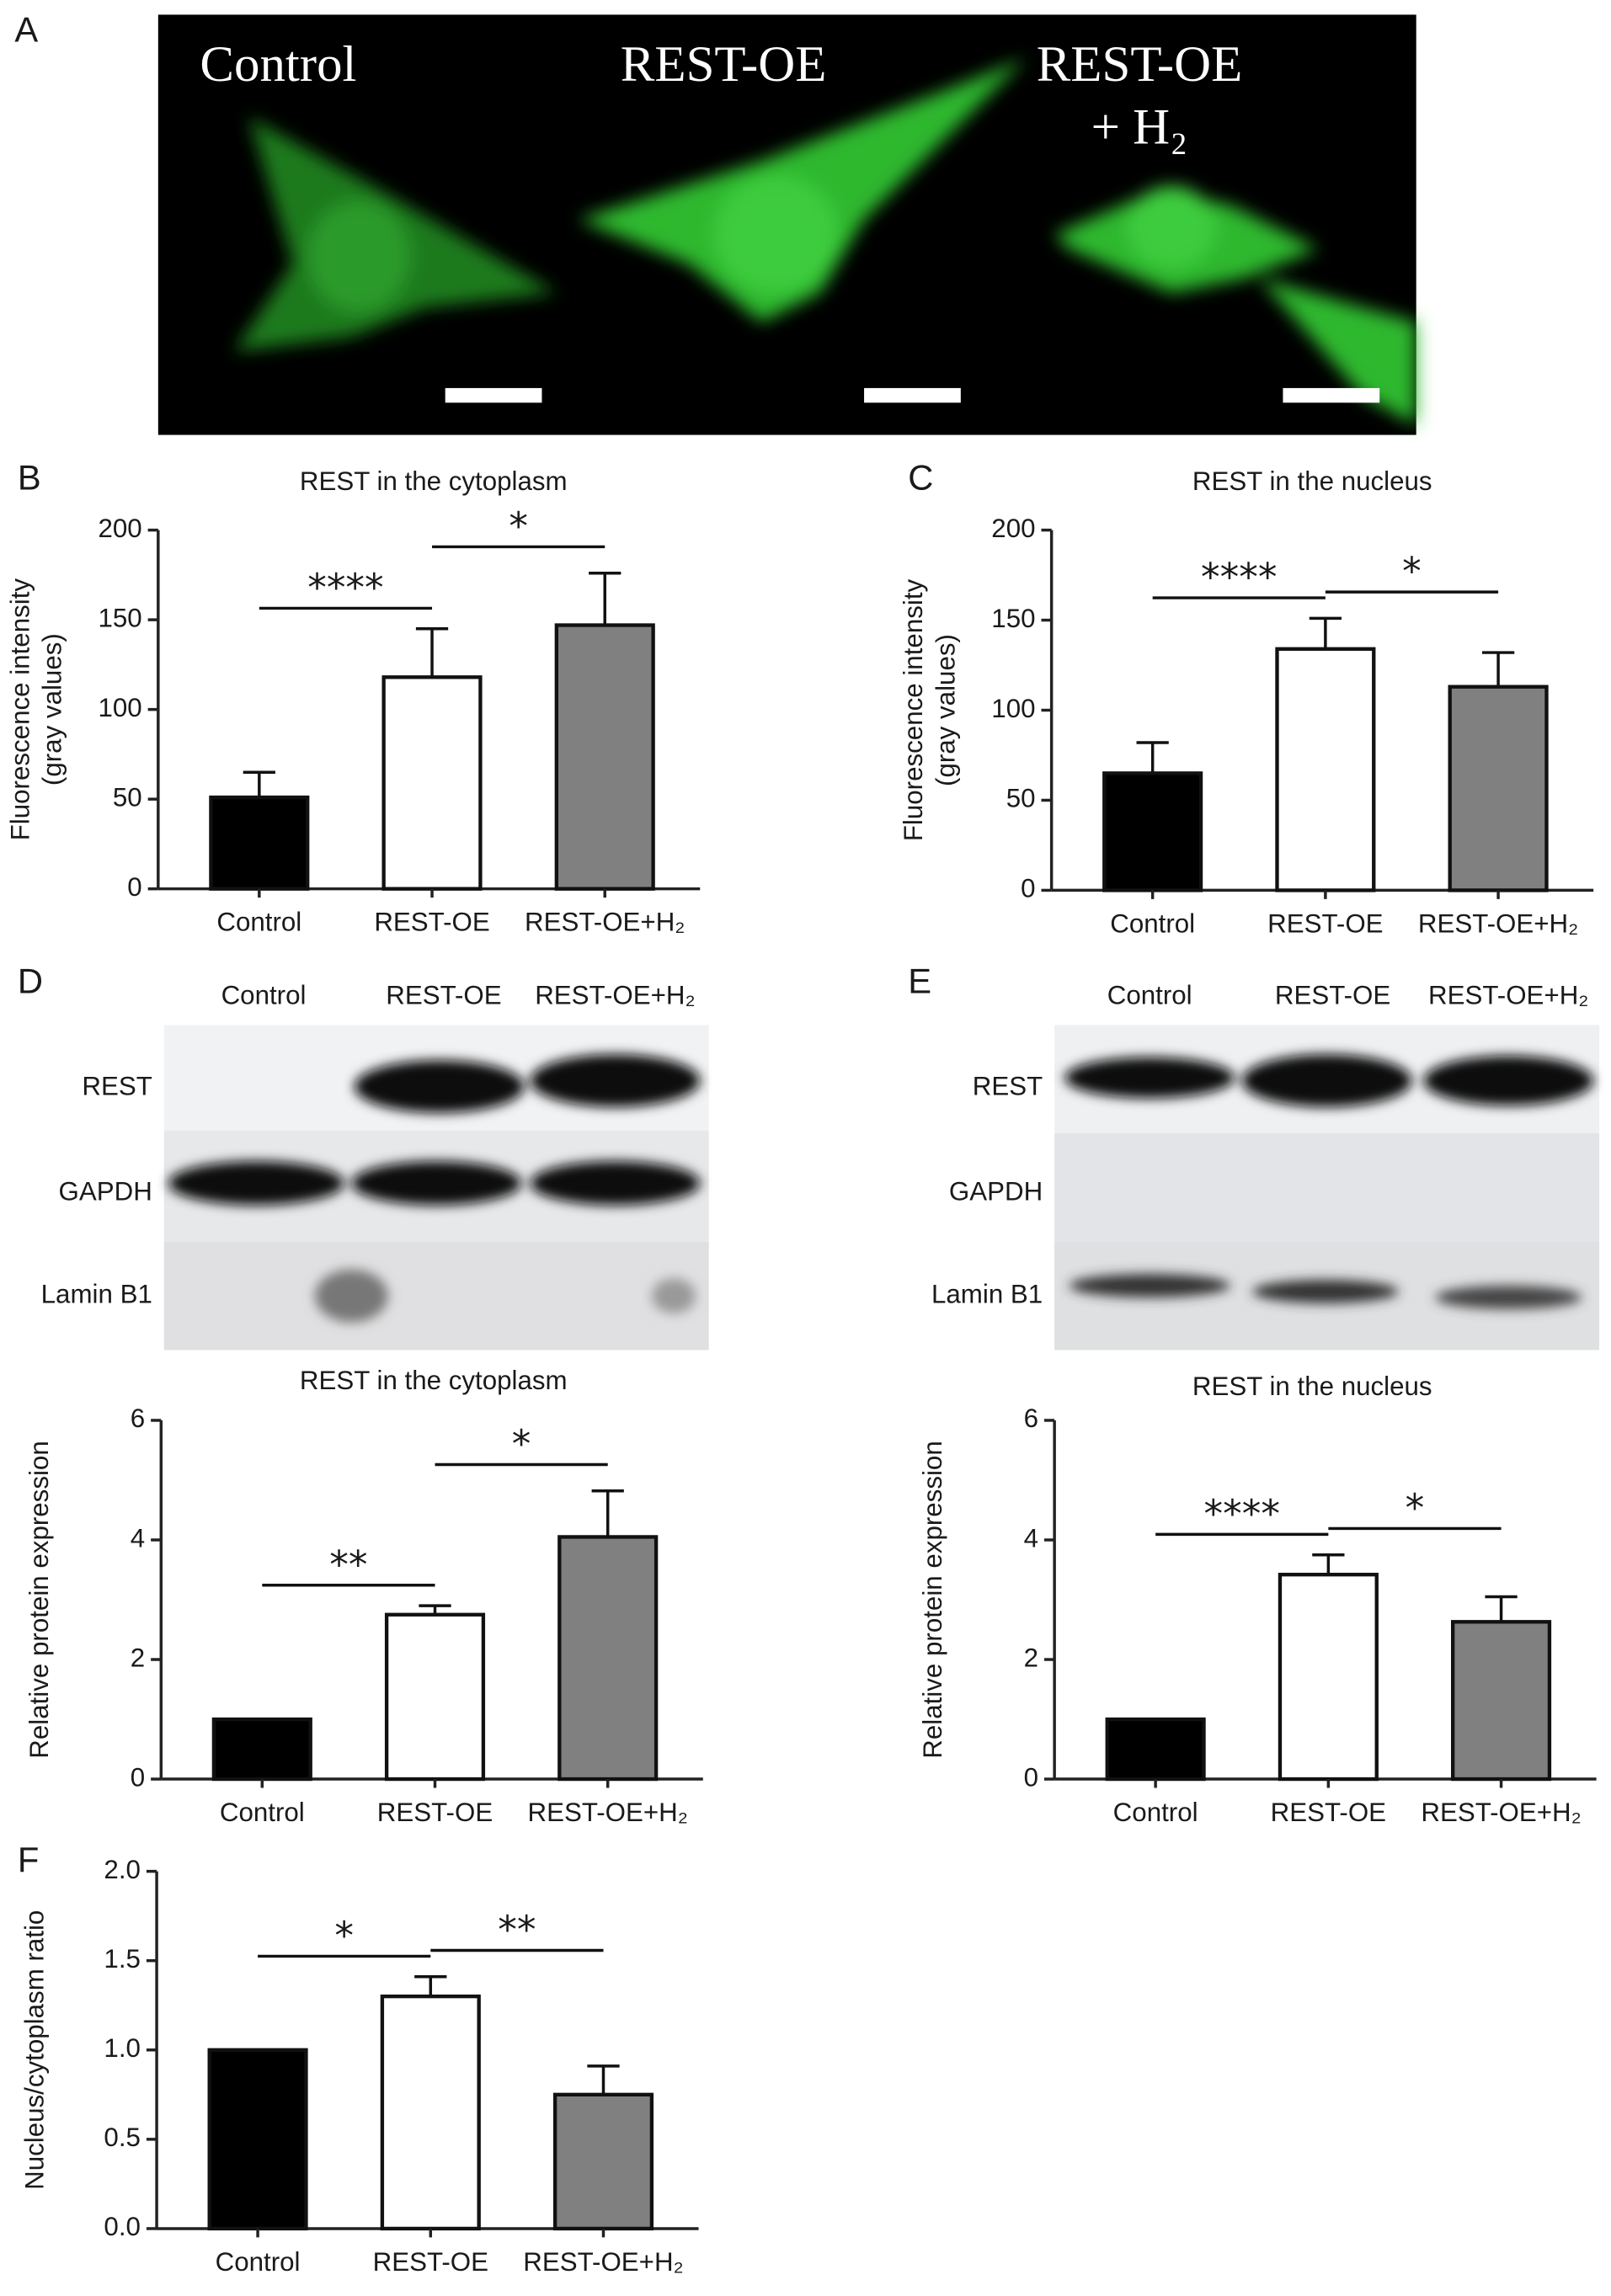 The height and width of the screenshot is (2296, 1611). What do you see at coordinates (920, 477) in the screenshot?
I see `panel-letter: C` at bounding box center [920, 477].